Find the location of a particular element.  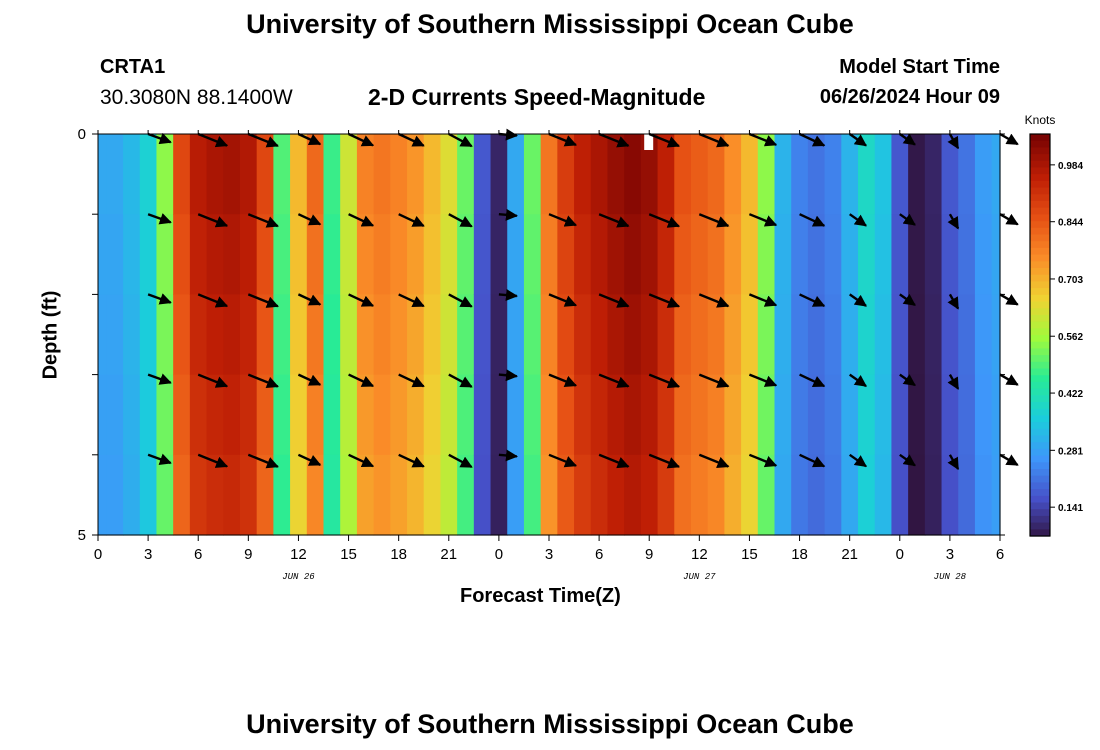

x-tick-label: 6 is located at coordinates (1000, 554).